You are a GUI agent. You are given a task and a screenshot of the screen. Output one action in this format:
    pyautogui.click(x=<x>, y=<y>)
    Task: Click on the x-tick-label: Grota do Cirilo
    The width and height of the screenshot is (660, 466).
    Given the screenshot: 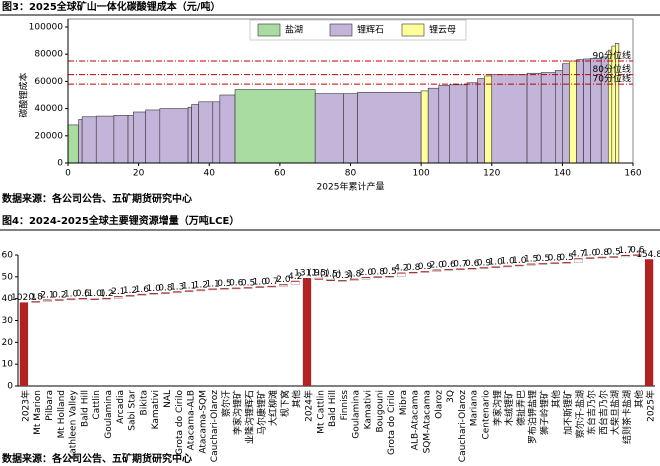 What is the action you would take?
    pyautogui.click(x=180, y=422)
    